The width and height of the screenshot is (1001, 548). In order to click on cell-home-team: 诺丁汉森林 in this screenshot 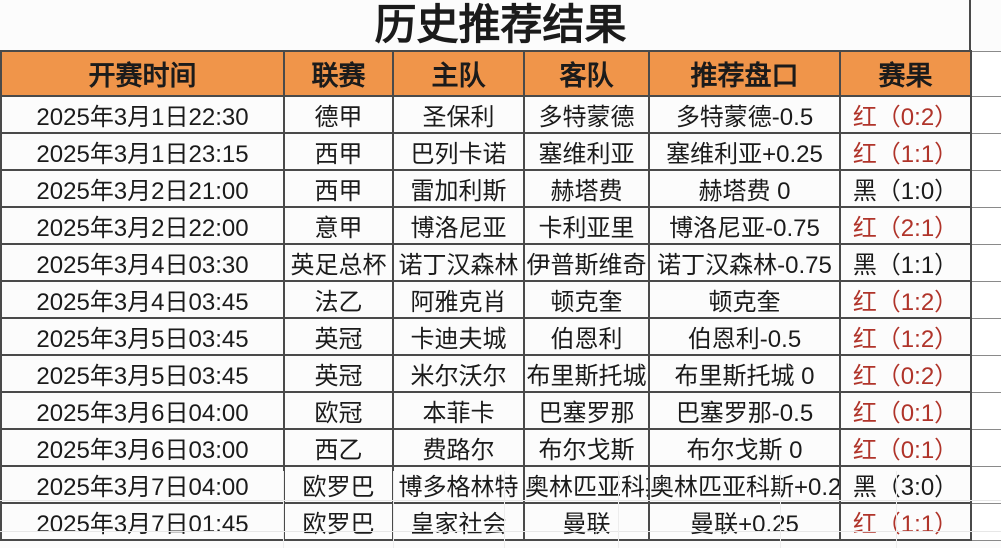, I will do `click(458, 262)`.